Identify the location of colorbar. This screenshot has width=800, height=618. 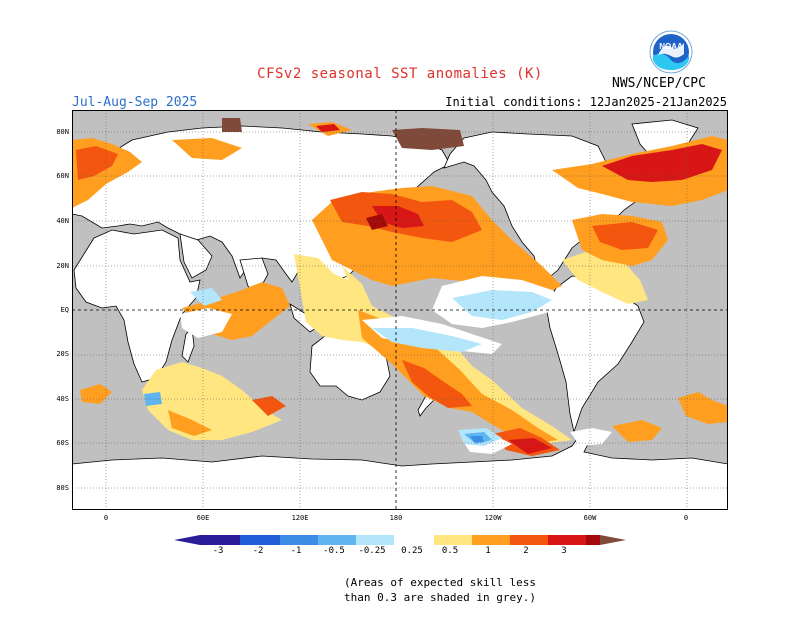
(400, 540).